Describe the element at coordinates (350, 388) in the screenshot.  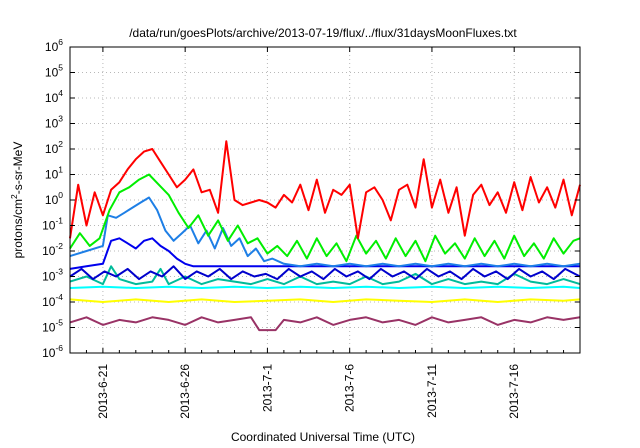
I see `x-tick-label: 2013-7-6` at that location.